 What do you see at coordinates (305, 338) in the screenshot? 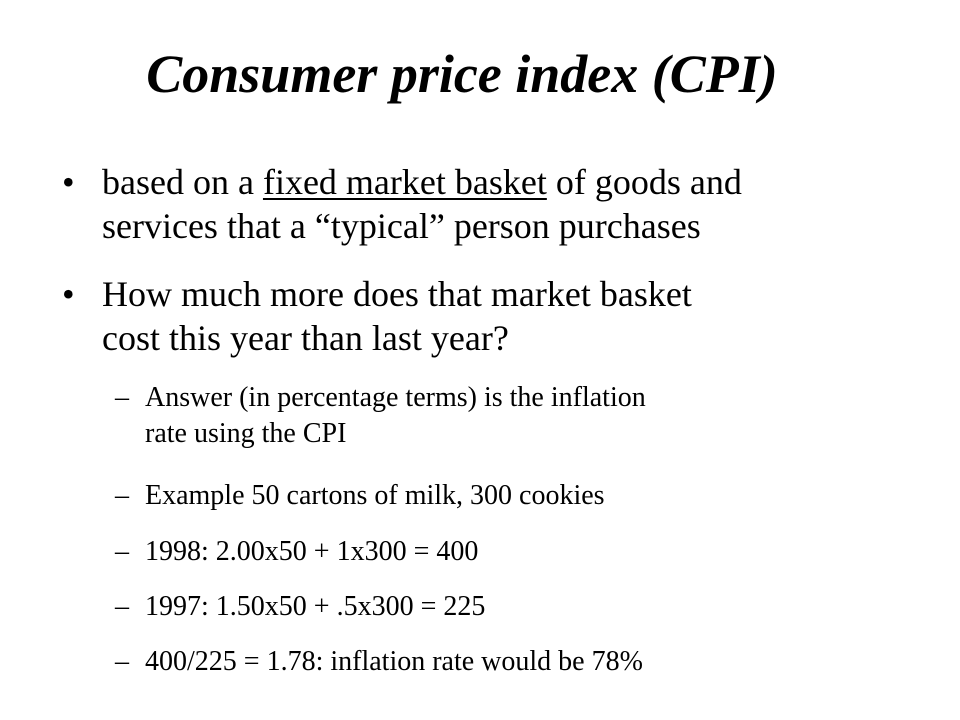
I see `bullet-line-2: cost this year than last year?` at bounding box center [305, 338].